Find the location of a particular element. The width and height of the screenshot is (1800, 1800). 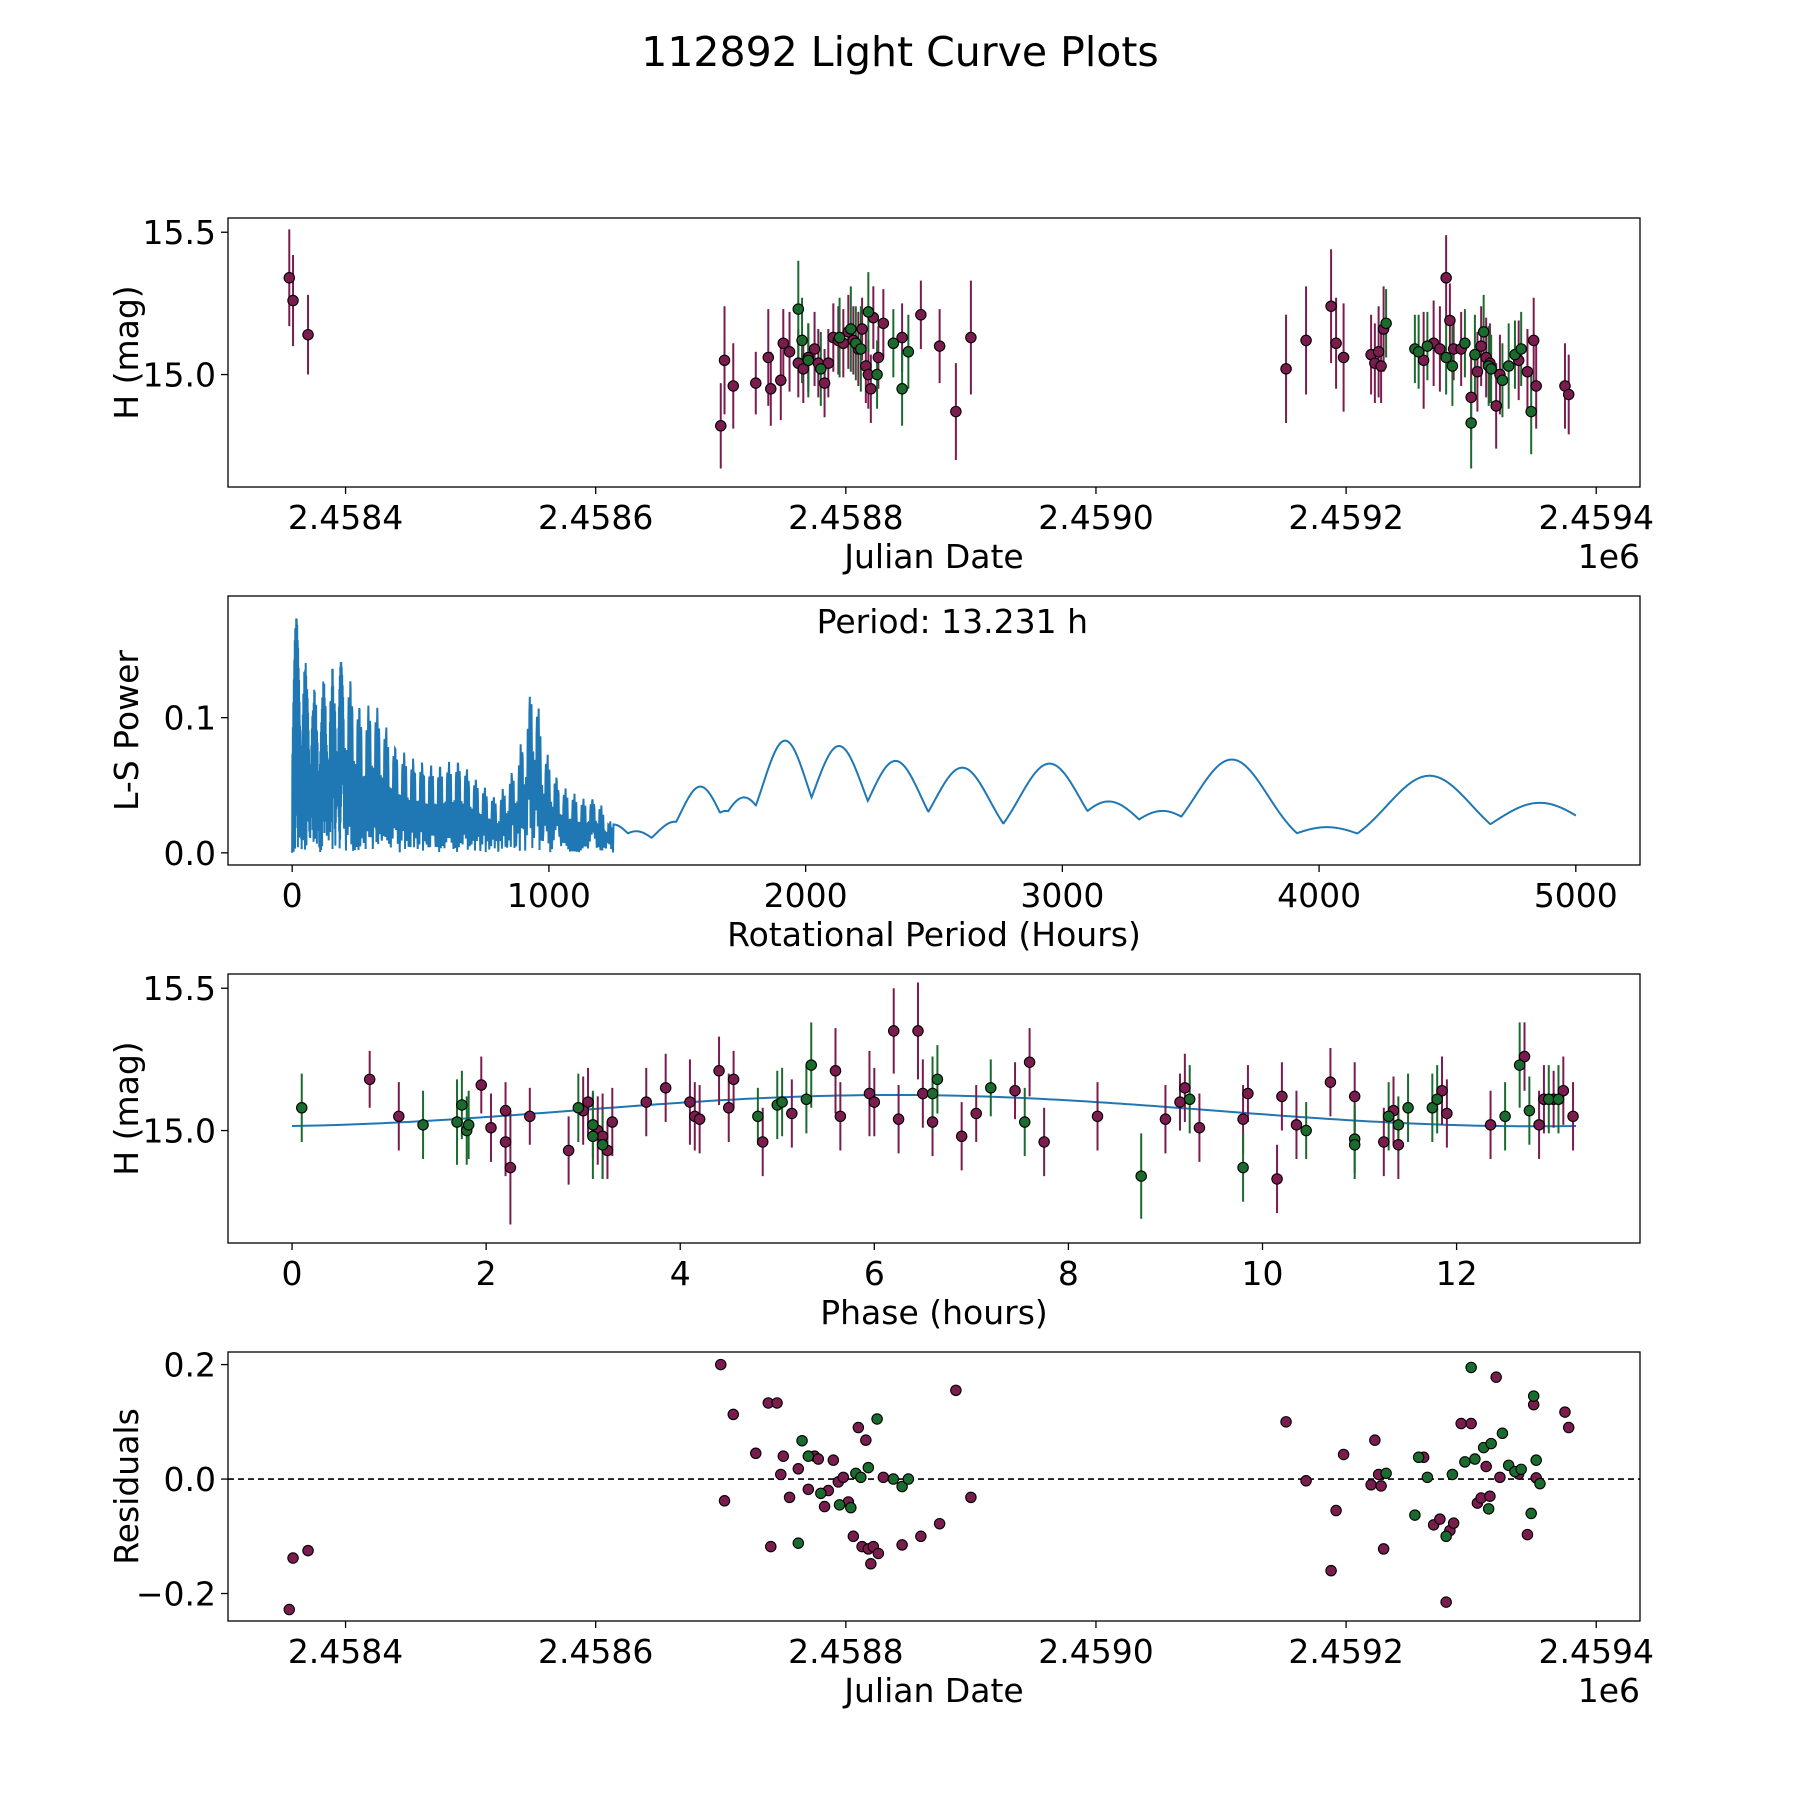

lightcurve-x-tick-label: 2.4594 is located at coordinates (1595, 517).